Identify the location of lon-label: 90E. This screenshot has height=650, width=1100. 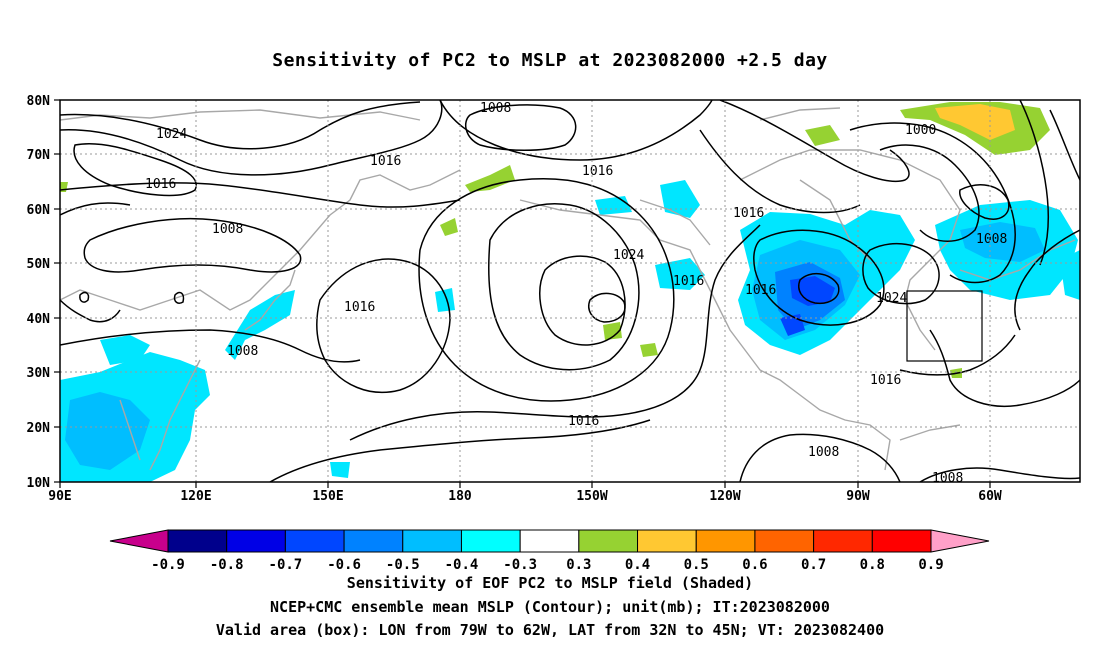
(59, 496).